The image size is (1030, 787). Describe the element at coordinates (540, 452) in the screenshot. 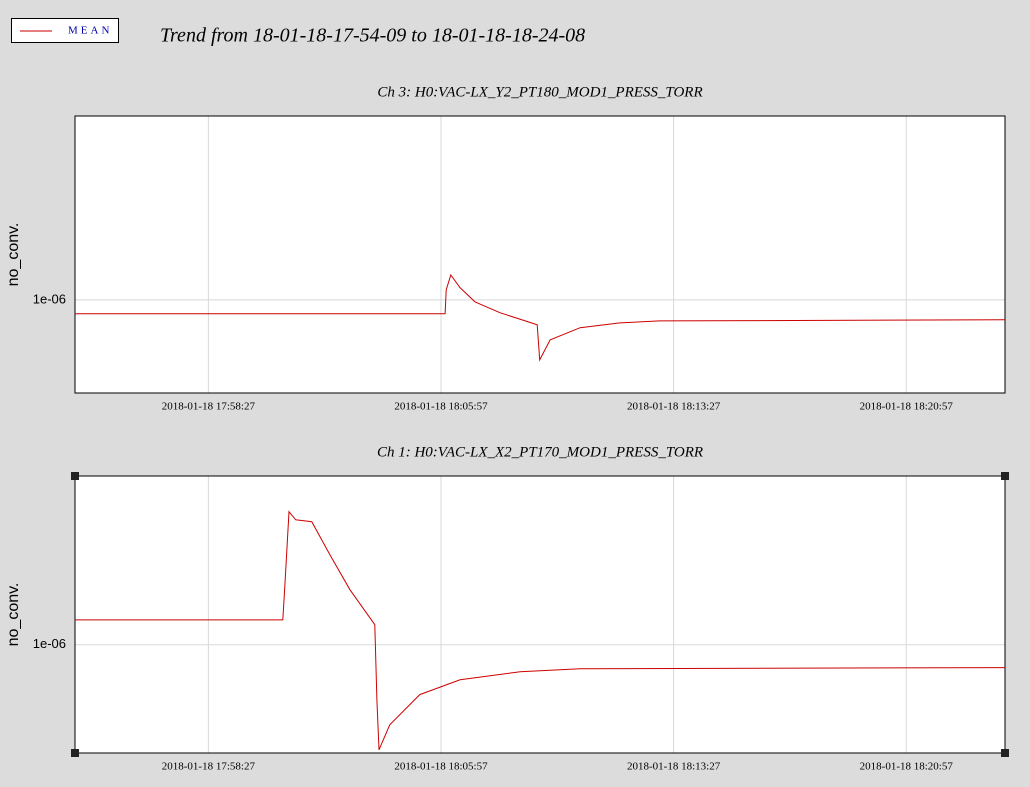

I see `chart-title: Ch 1: H0:VAC-LX_X2_PT170_MOD1_PRESS_TORR` at that location.